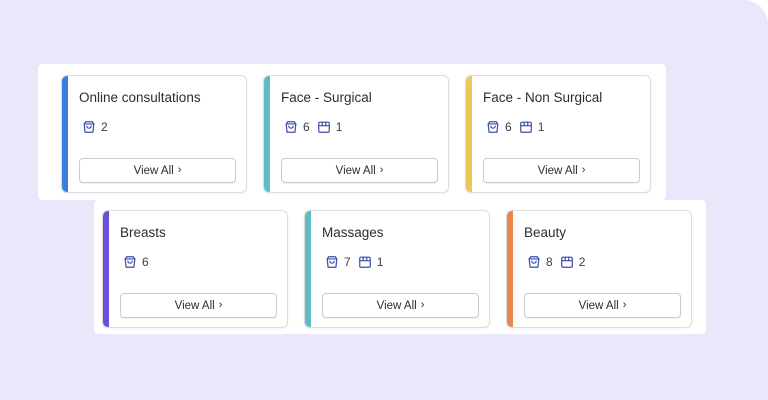  Describe the element at coordinates (154, 134) in the screenshot. I see `category-card: Online consultations 2 View All ›` at that location.